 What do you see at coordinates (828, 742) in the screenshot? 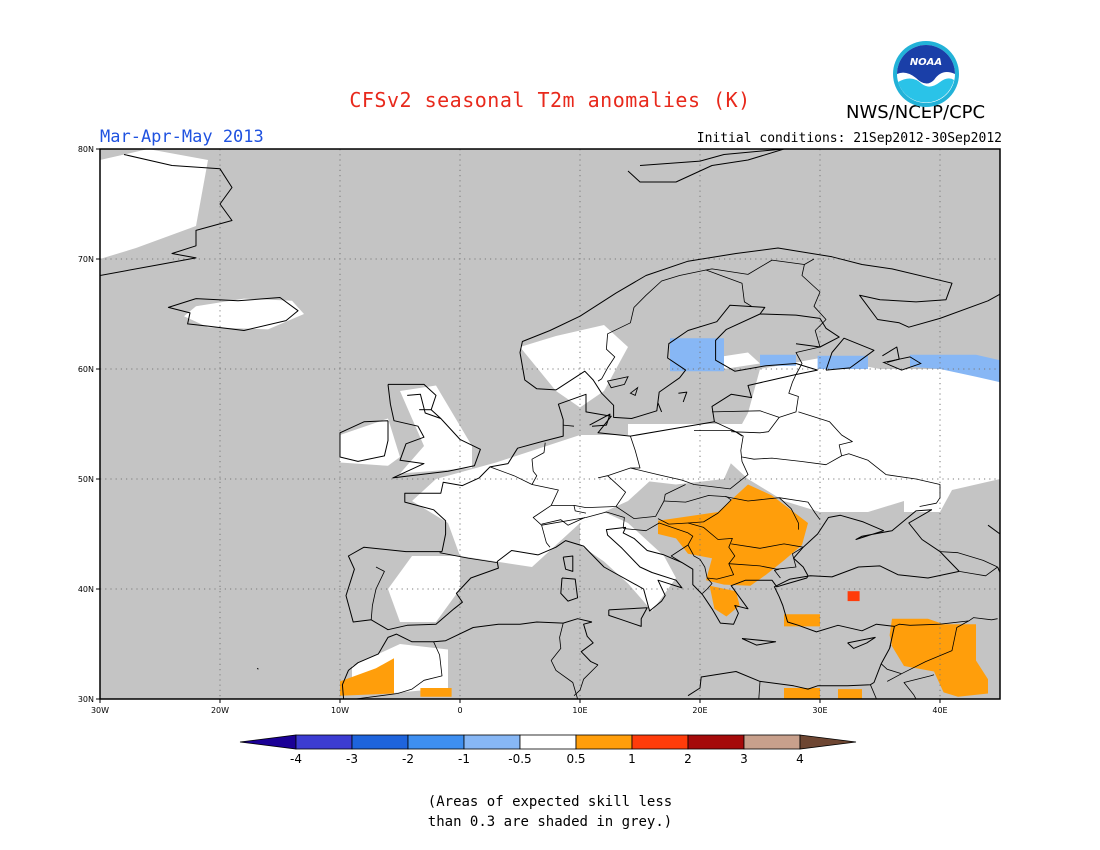
I see `colorbar-arrow-high` at bounding box center [828, 742].